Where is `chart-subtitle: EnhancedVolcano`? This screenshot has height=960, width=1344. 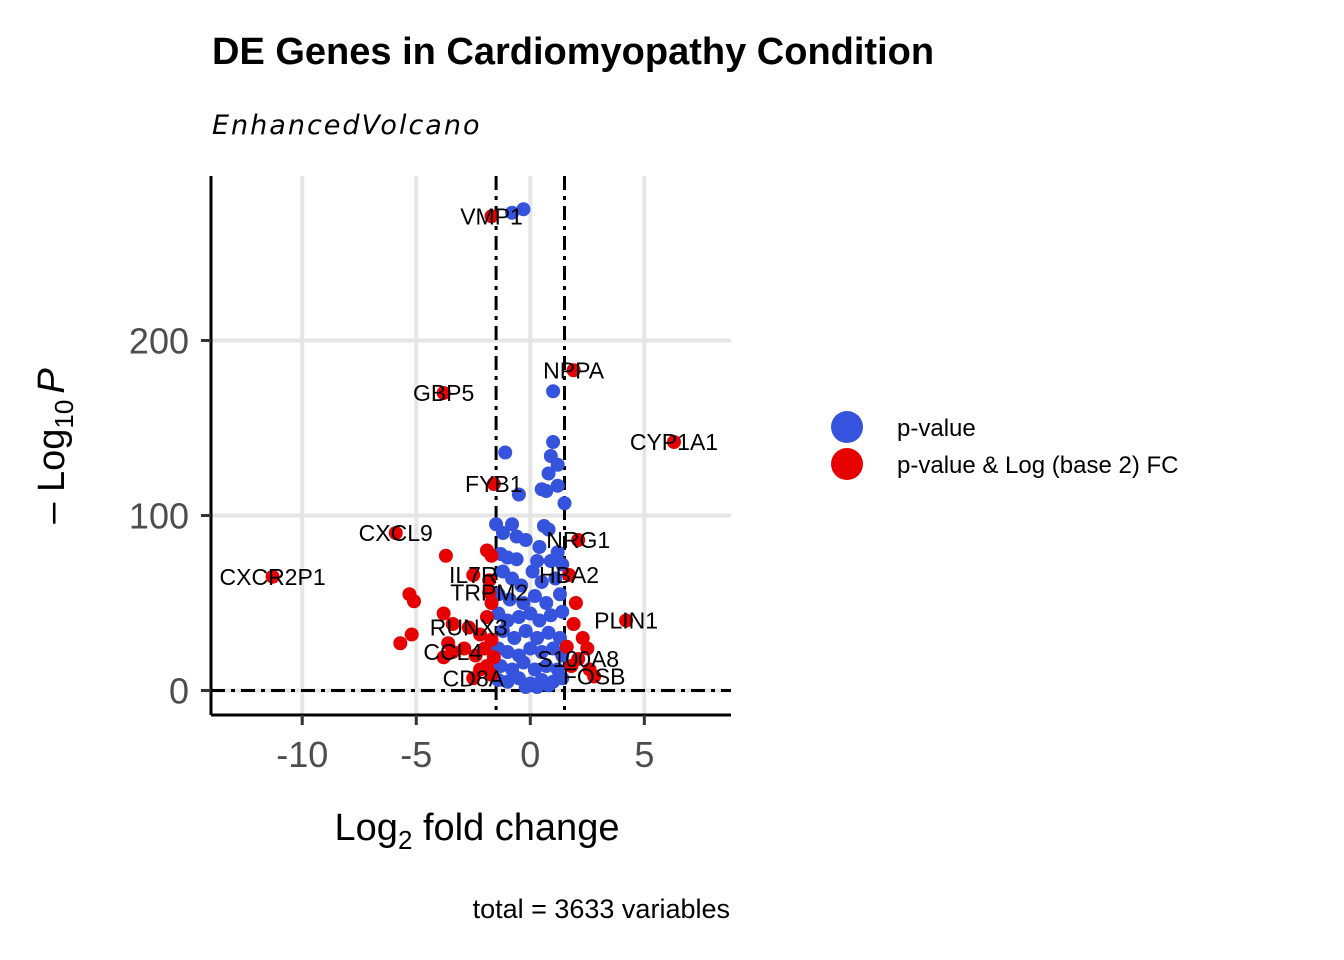 chart-subtitle: EnhancedVolcano is located at coordinates (346, 125).